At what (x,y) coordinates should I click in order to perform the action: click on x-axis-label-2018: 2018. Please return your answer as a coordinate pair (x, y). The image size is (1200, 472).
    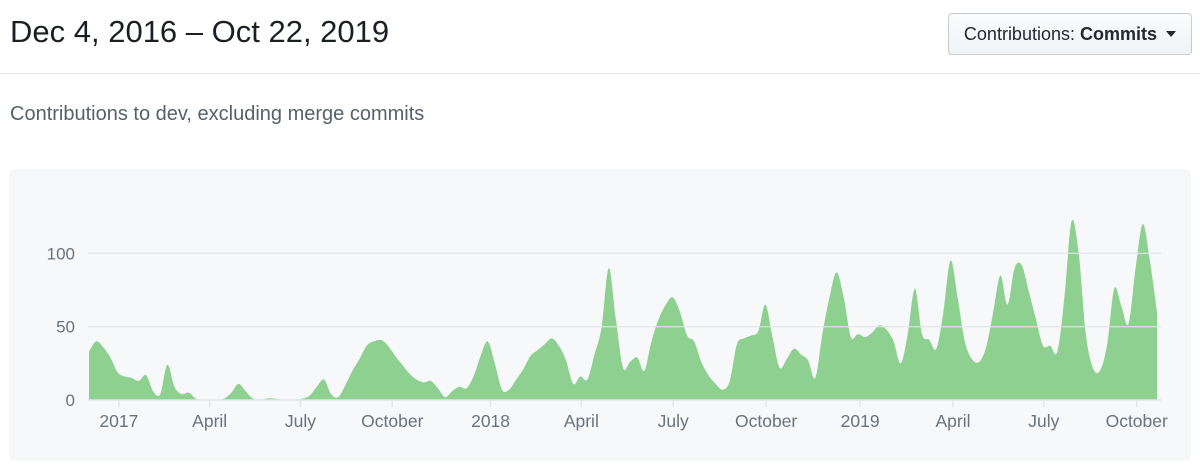
    Looking at the image, I should click on (490, 421).